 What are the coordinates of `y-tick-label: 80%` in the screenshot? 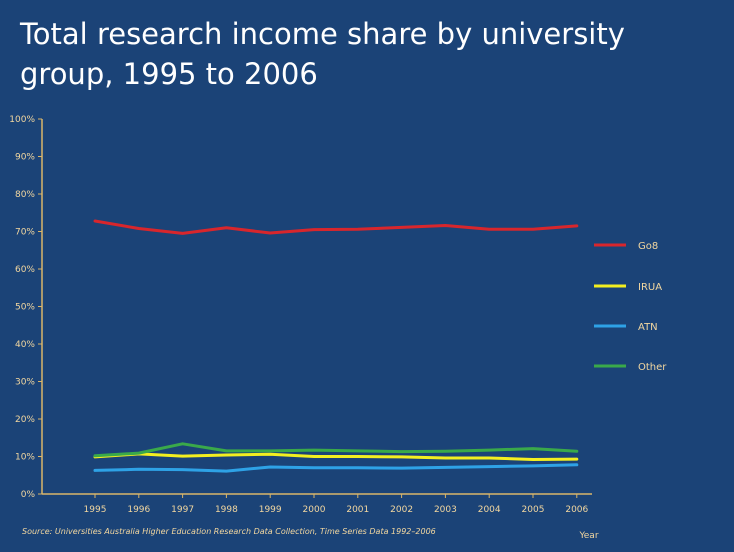 It's located at (25, 195).